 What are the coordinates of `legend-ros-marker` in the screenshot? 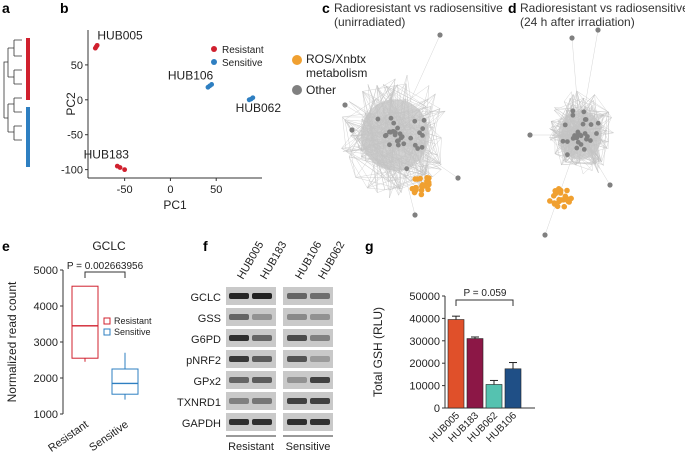 It's located at (297, 60).